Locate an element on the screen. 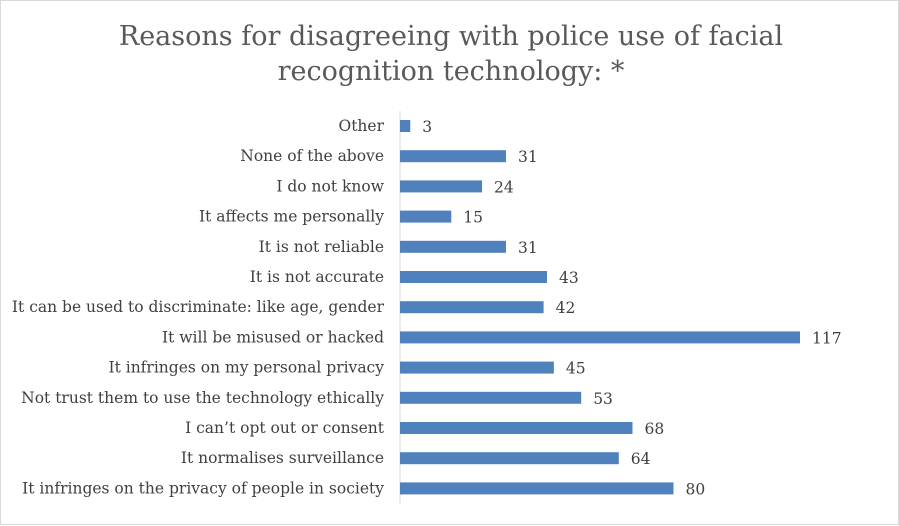 This screenshot has width=899, height=526. value-label: 24 is located at coordinates (504, 187).